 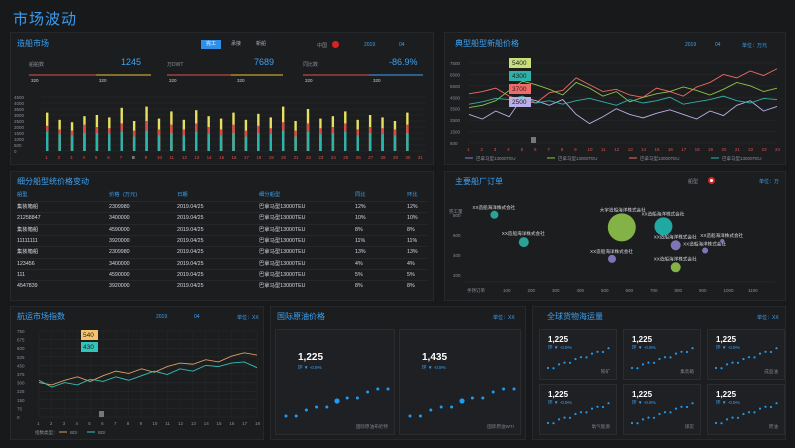 What do you see at coordinates (26, 263) in the screenshot?
I see `table-cell: 123456` at bounding box center [26, 263].